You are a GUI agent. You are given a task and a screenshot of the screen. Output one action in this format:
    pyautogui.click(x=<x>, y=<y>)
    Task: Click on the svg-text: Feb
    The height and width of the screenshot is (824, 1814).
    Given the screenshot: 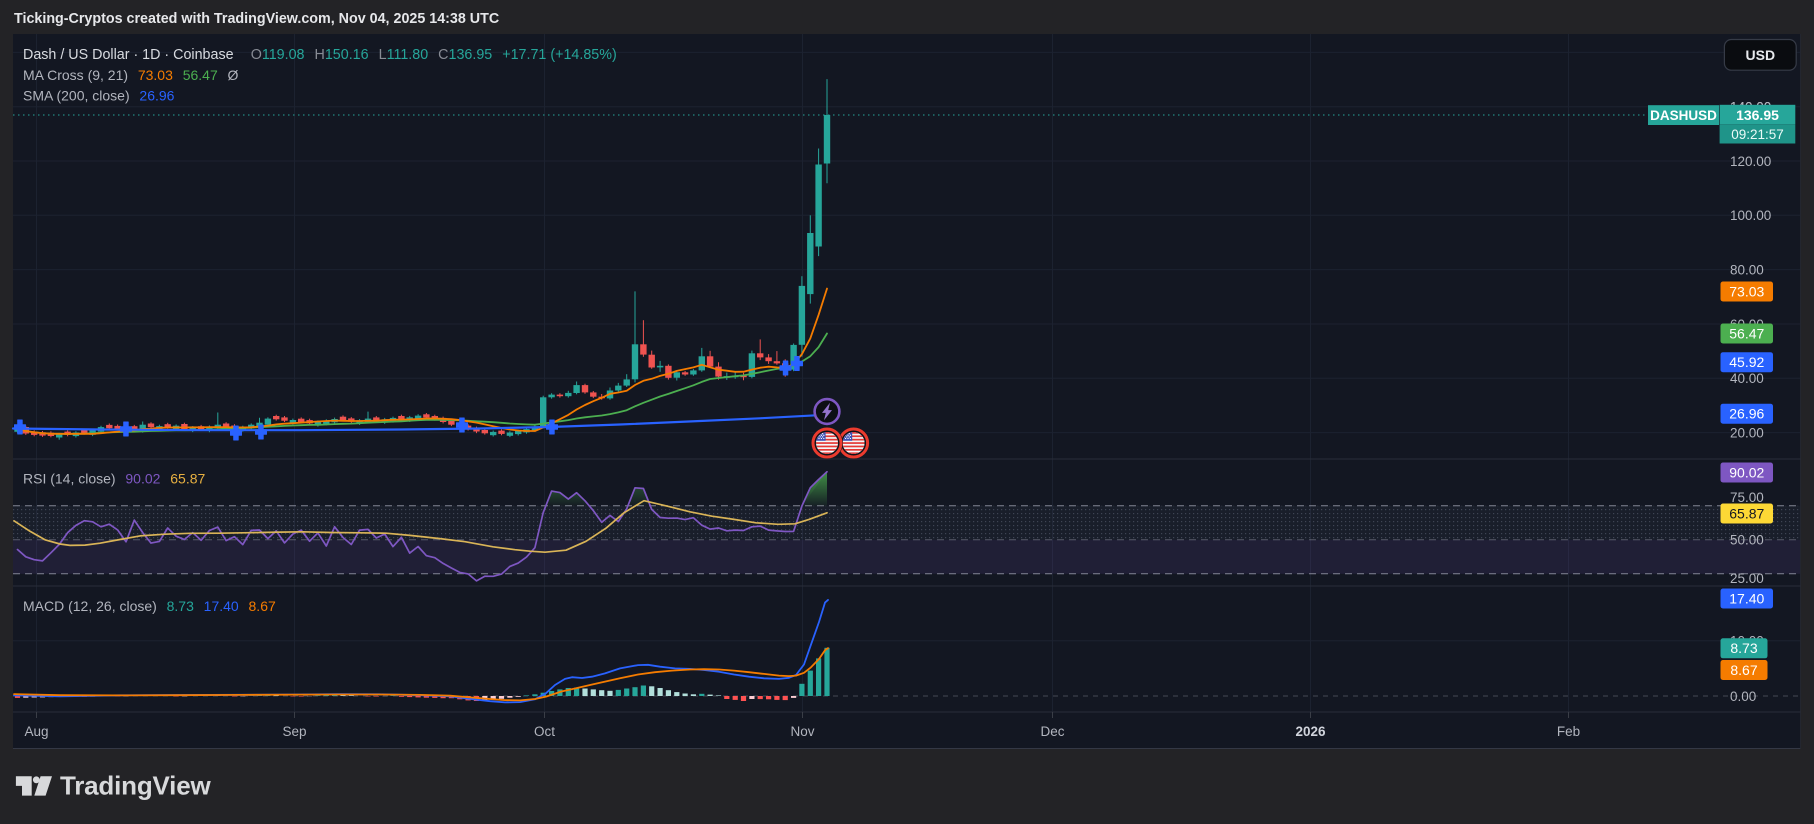 What is the action you would take?
    pyautogui.click(x=1568, y=731)
    